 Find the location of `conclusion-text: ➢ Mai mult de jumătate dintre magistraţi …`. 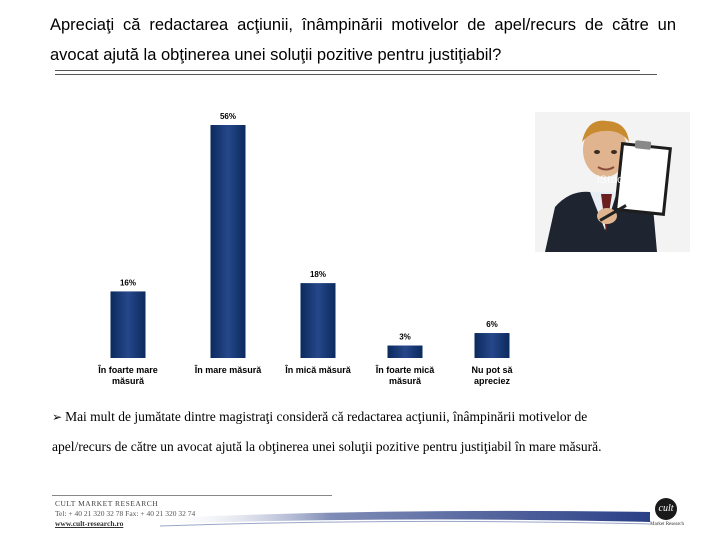

conclusion-text: ➢ Mai mult de jumătate dintre magistraţi … is located at coordinates (346, 432).